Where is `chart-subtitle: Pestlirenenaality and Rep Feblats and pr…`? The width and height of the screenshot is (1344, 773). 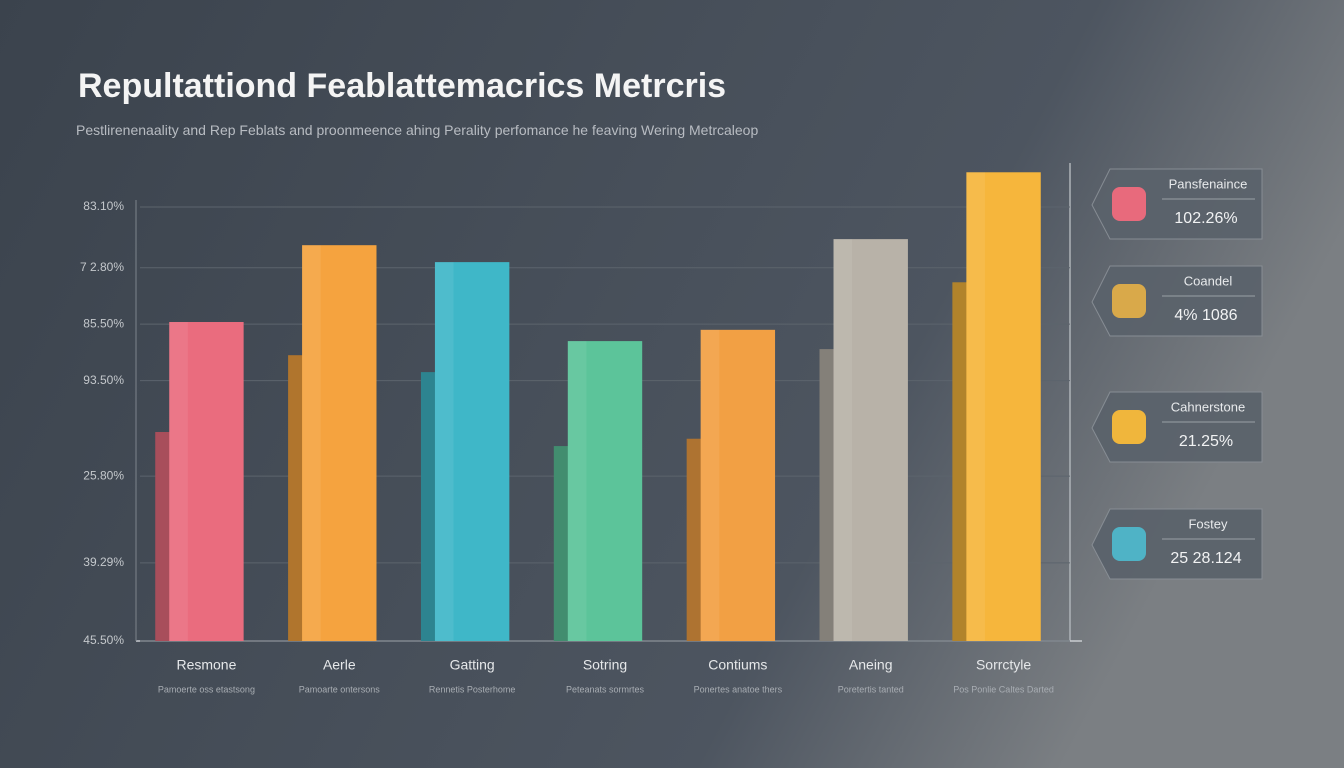
chart-subtitle: Pestlirenenaality and Rep Feblats and pr… is located at coordinates (417, 130).